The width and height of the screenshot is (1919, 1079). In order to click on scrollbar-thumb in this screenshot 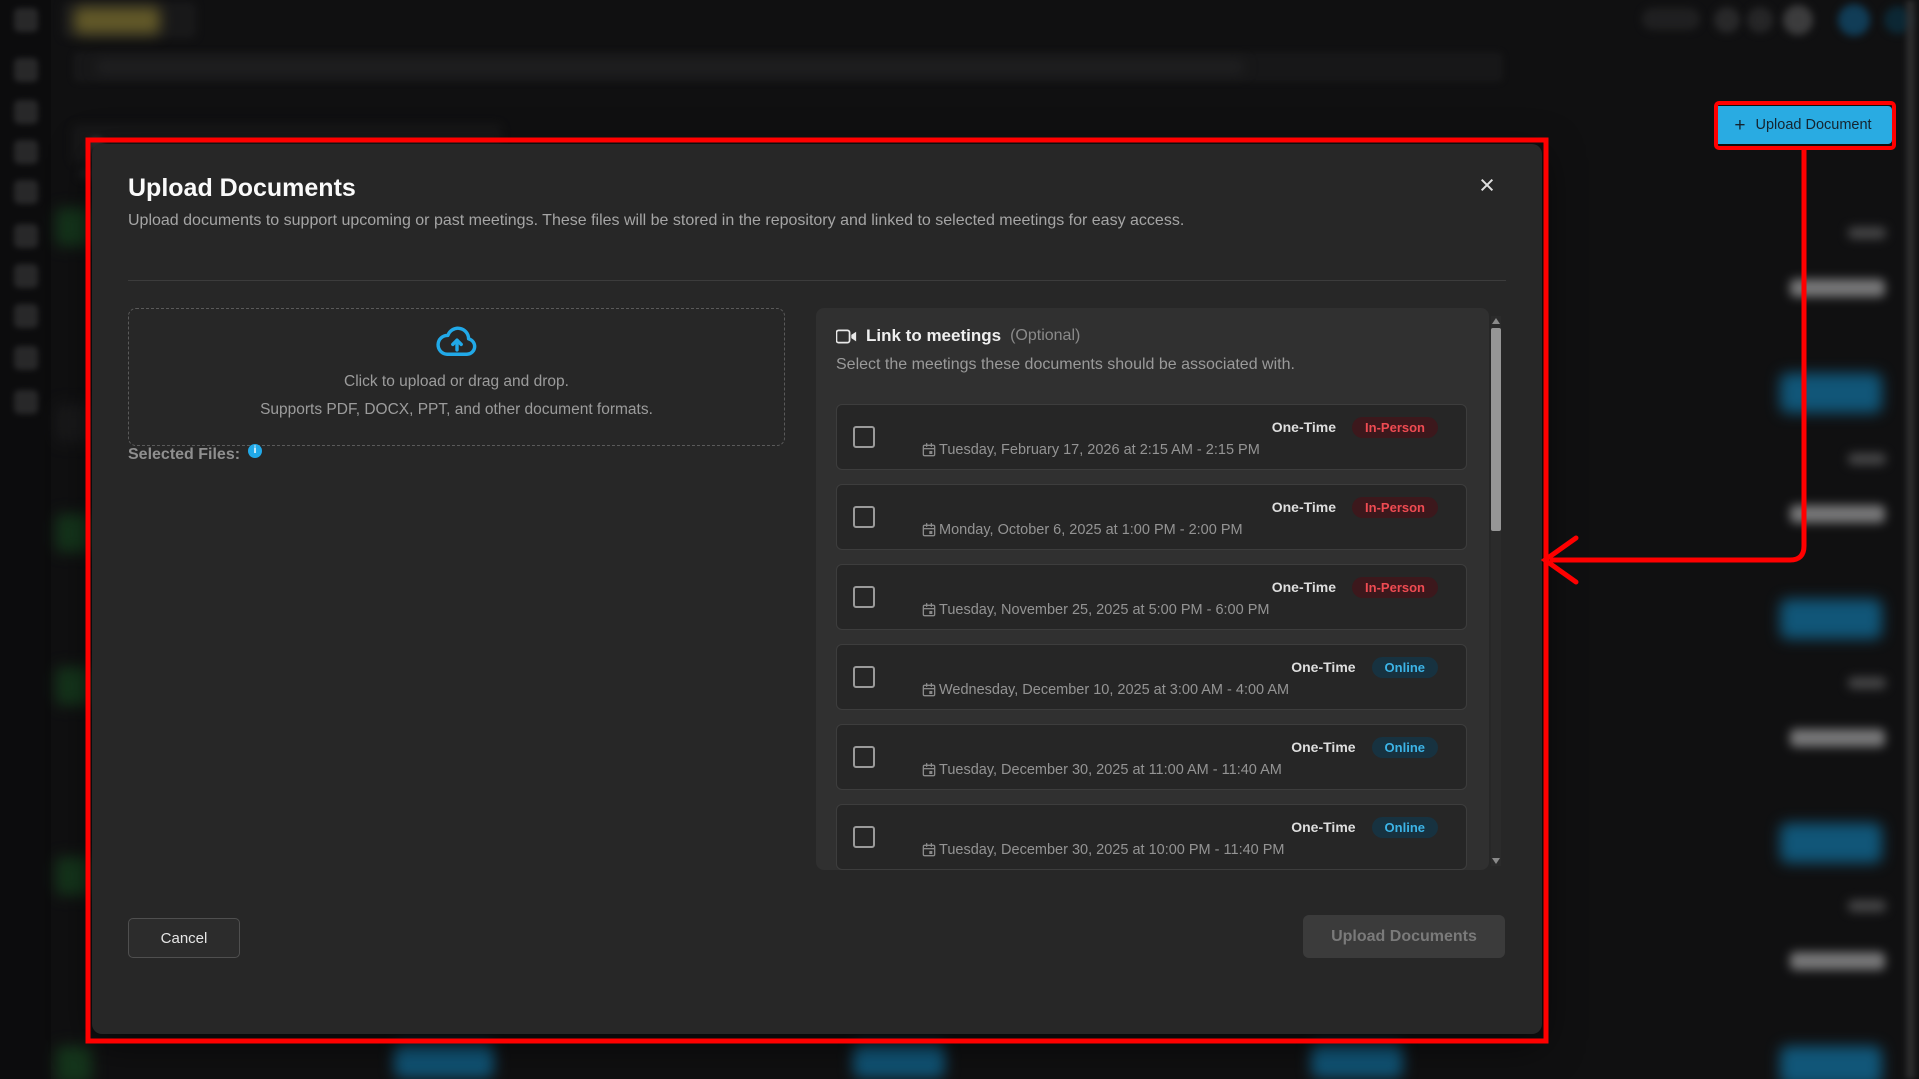, I will do `click(1496, 429)`.